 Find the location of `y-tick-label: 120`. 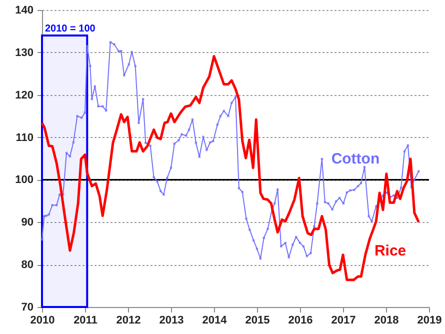

y-tick-label: 120 is located at coordinates (24, 95).